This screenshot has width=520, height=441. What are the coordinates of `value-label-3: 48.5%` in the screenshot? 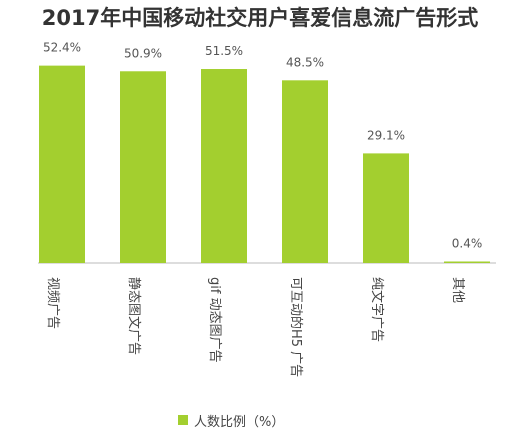 It's located at (305, 62).